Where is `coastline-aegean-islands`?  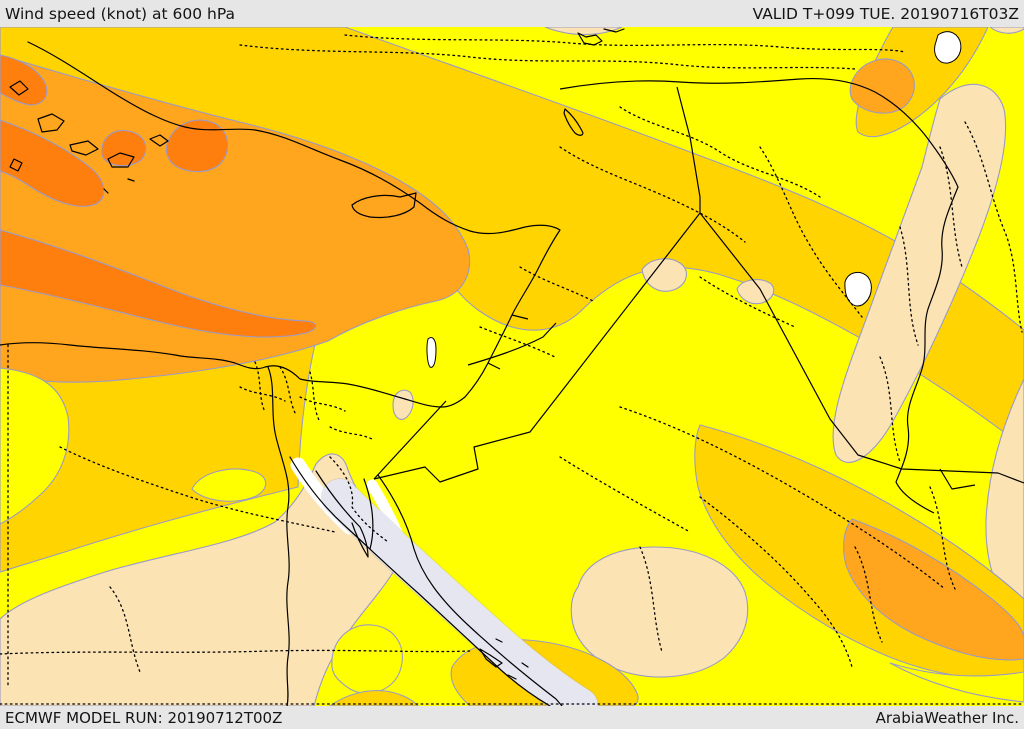
coastline-aegean-islands is located at coordinates (89, 137).